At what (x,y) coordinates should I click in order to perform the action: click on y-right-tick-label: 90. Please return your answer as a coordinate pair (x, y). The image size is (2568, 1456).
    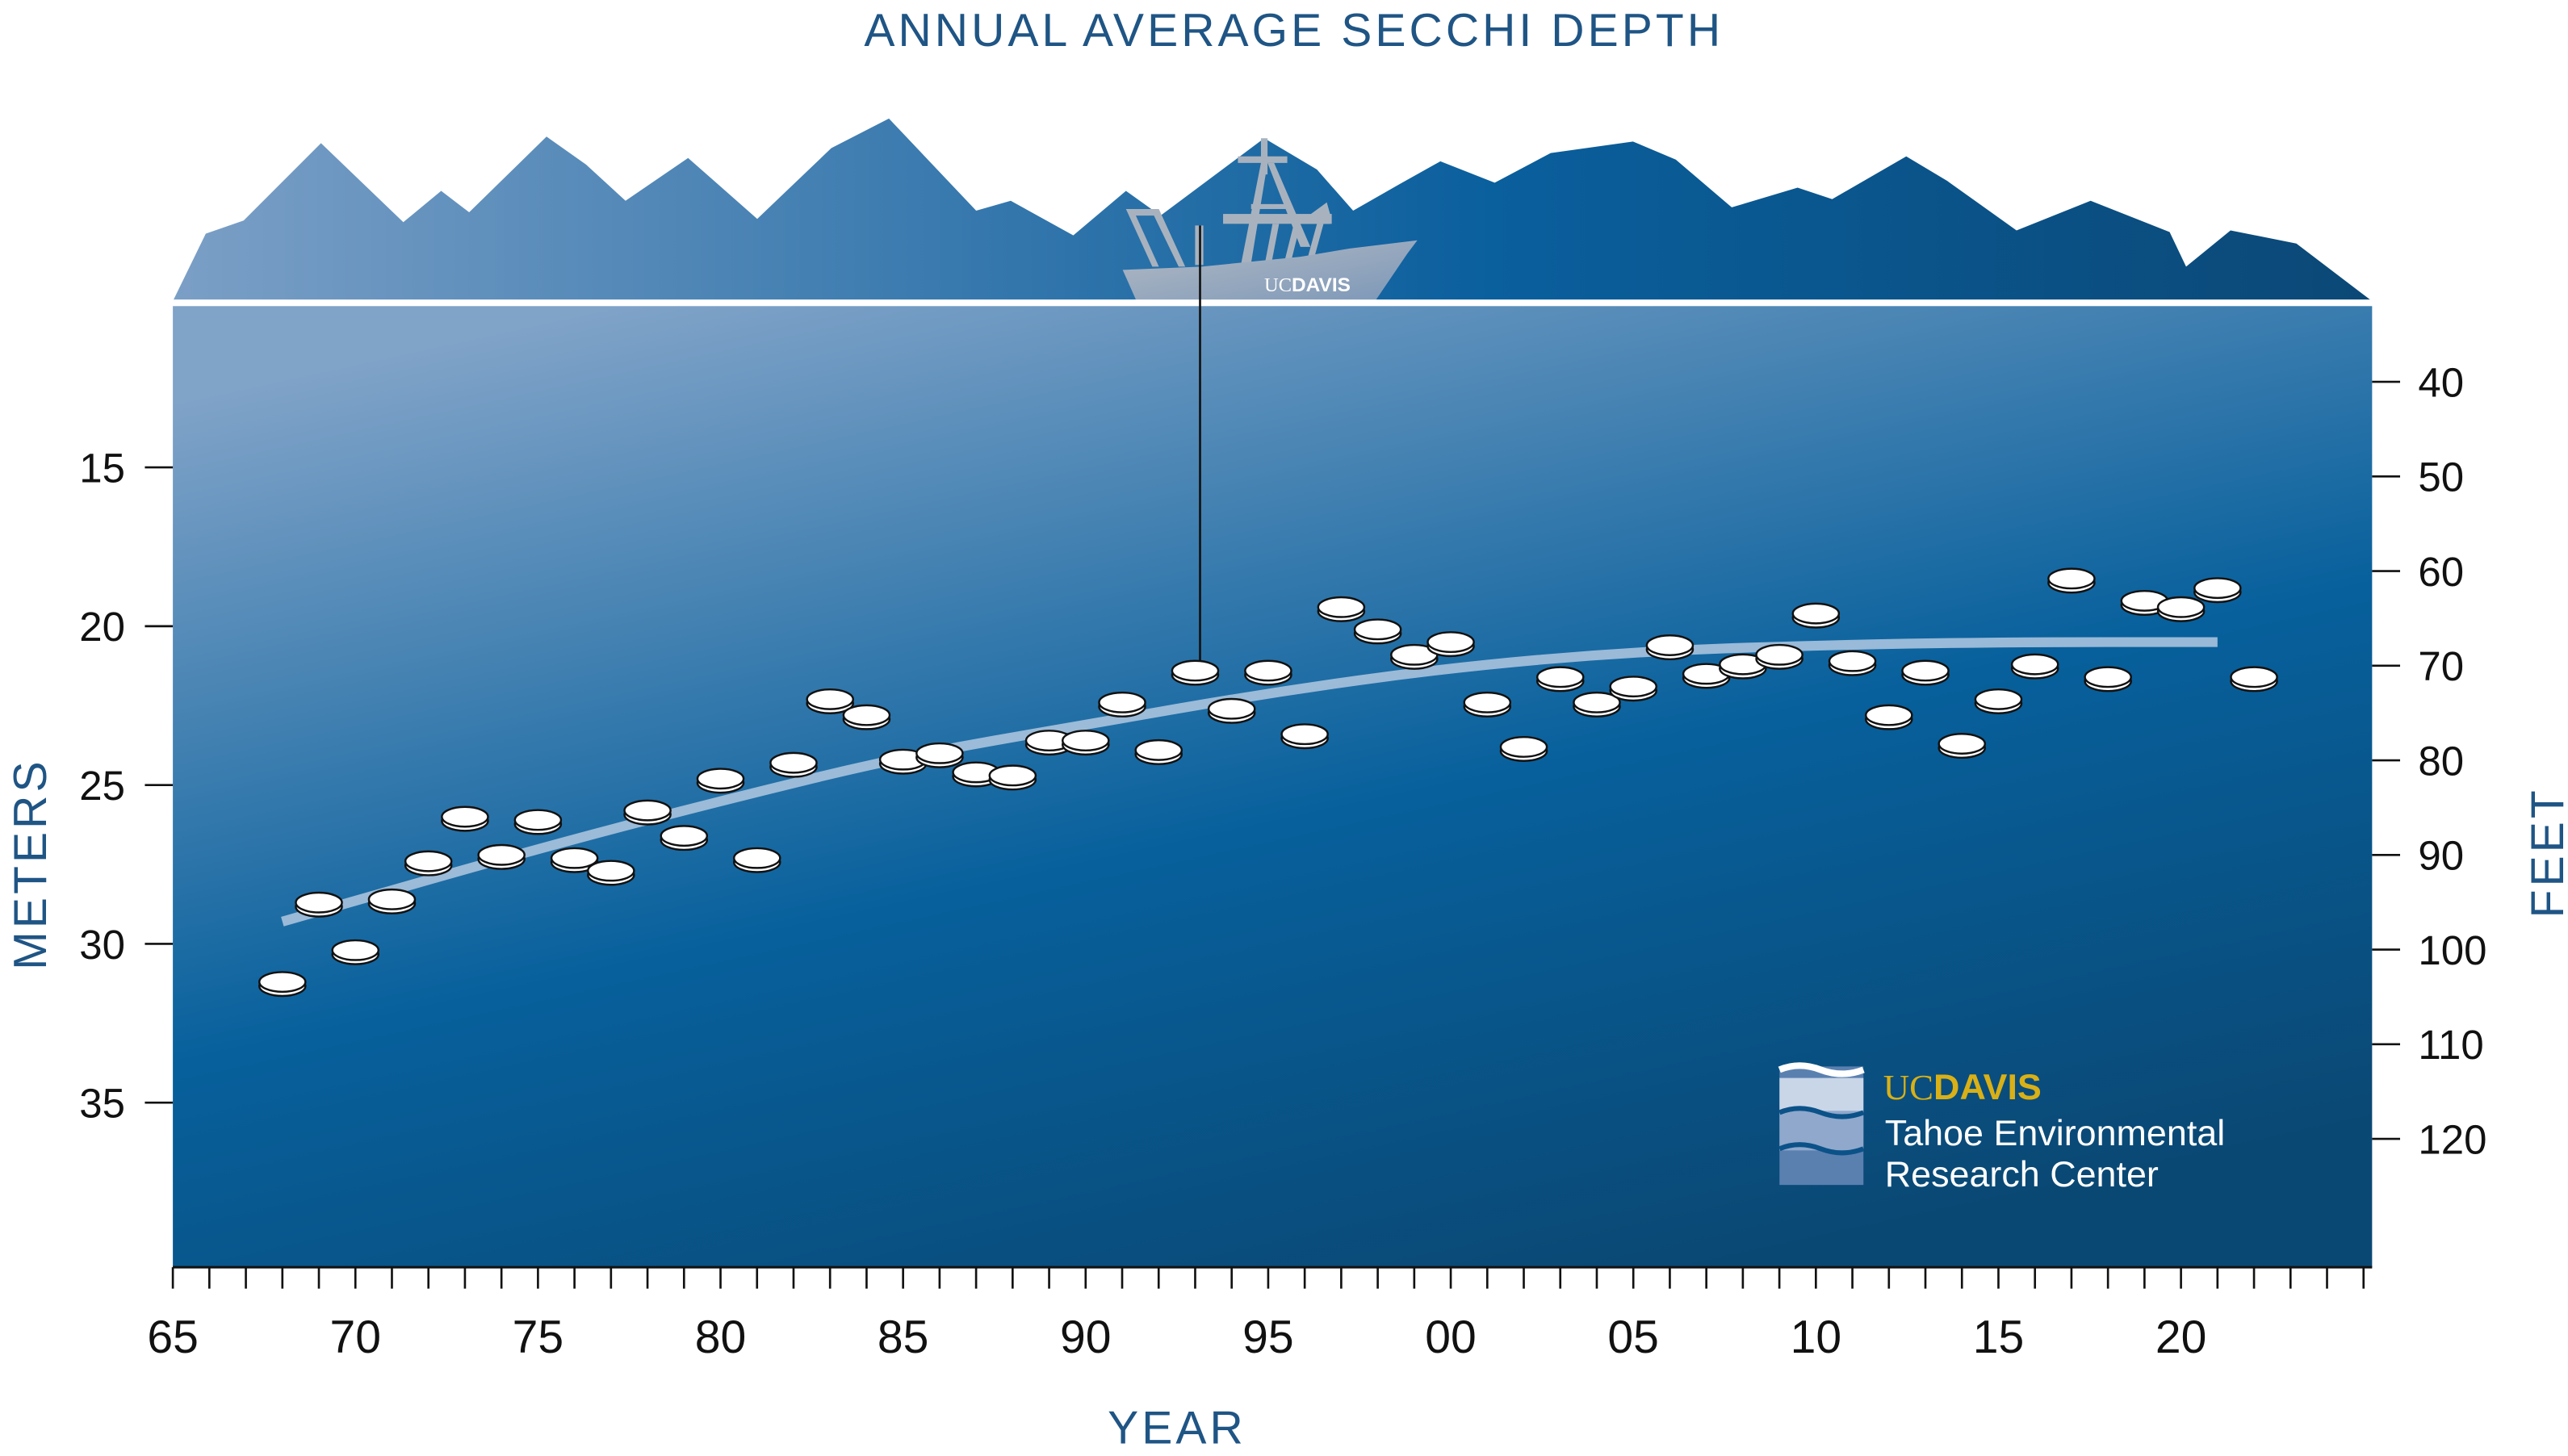
    Looking at the image, I should click on (2441, 856).